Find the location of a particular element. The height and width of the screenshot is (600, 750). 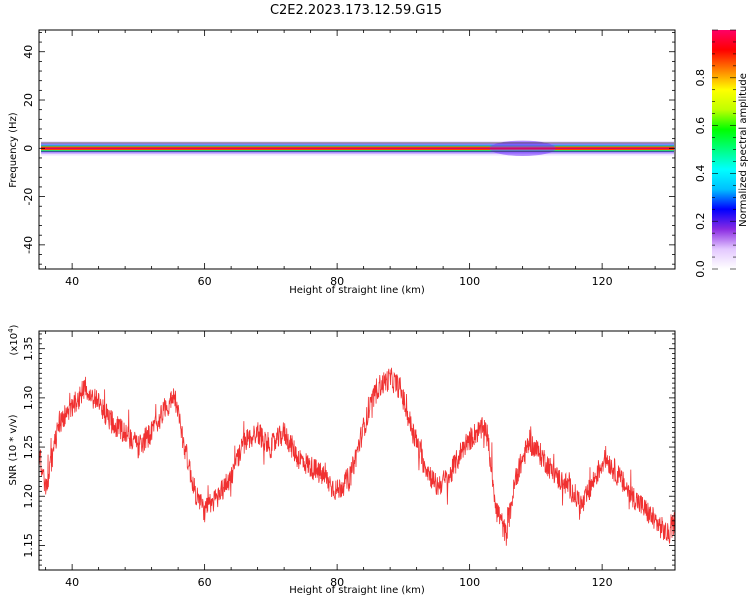

y-tick-label: 0 is located at coordinates (28, 148).